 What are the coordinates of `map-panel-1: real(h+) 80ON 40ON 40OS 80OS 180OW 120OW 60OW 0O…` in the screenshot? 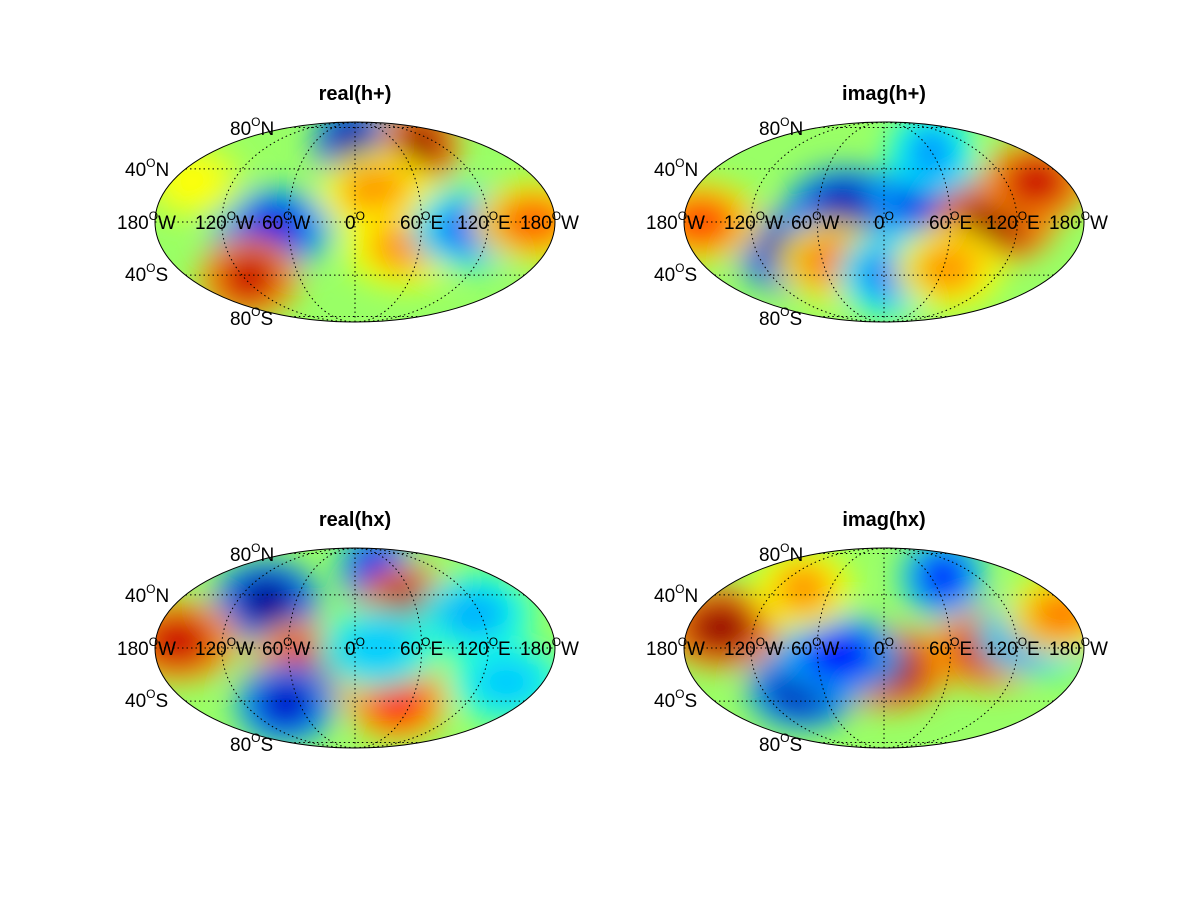 It's located at (348, 206).